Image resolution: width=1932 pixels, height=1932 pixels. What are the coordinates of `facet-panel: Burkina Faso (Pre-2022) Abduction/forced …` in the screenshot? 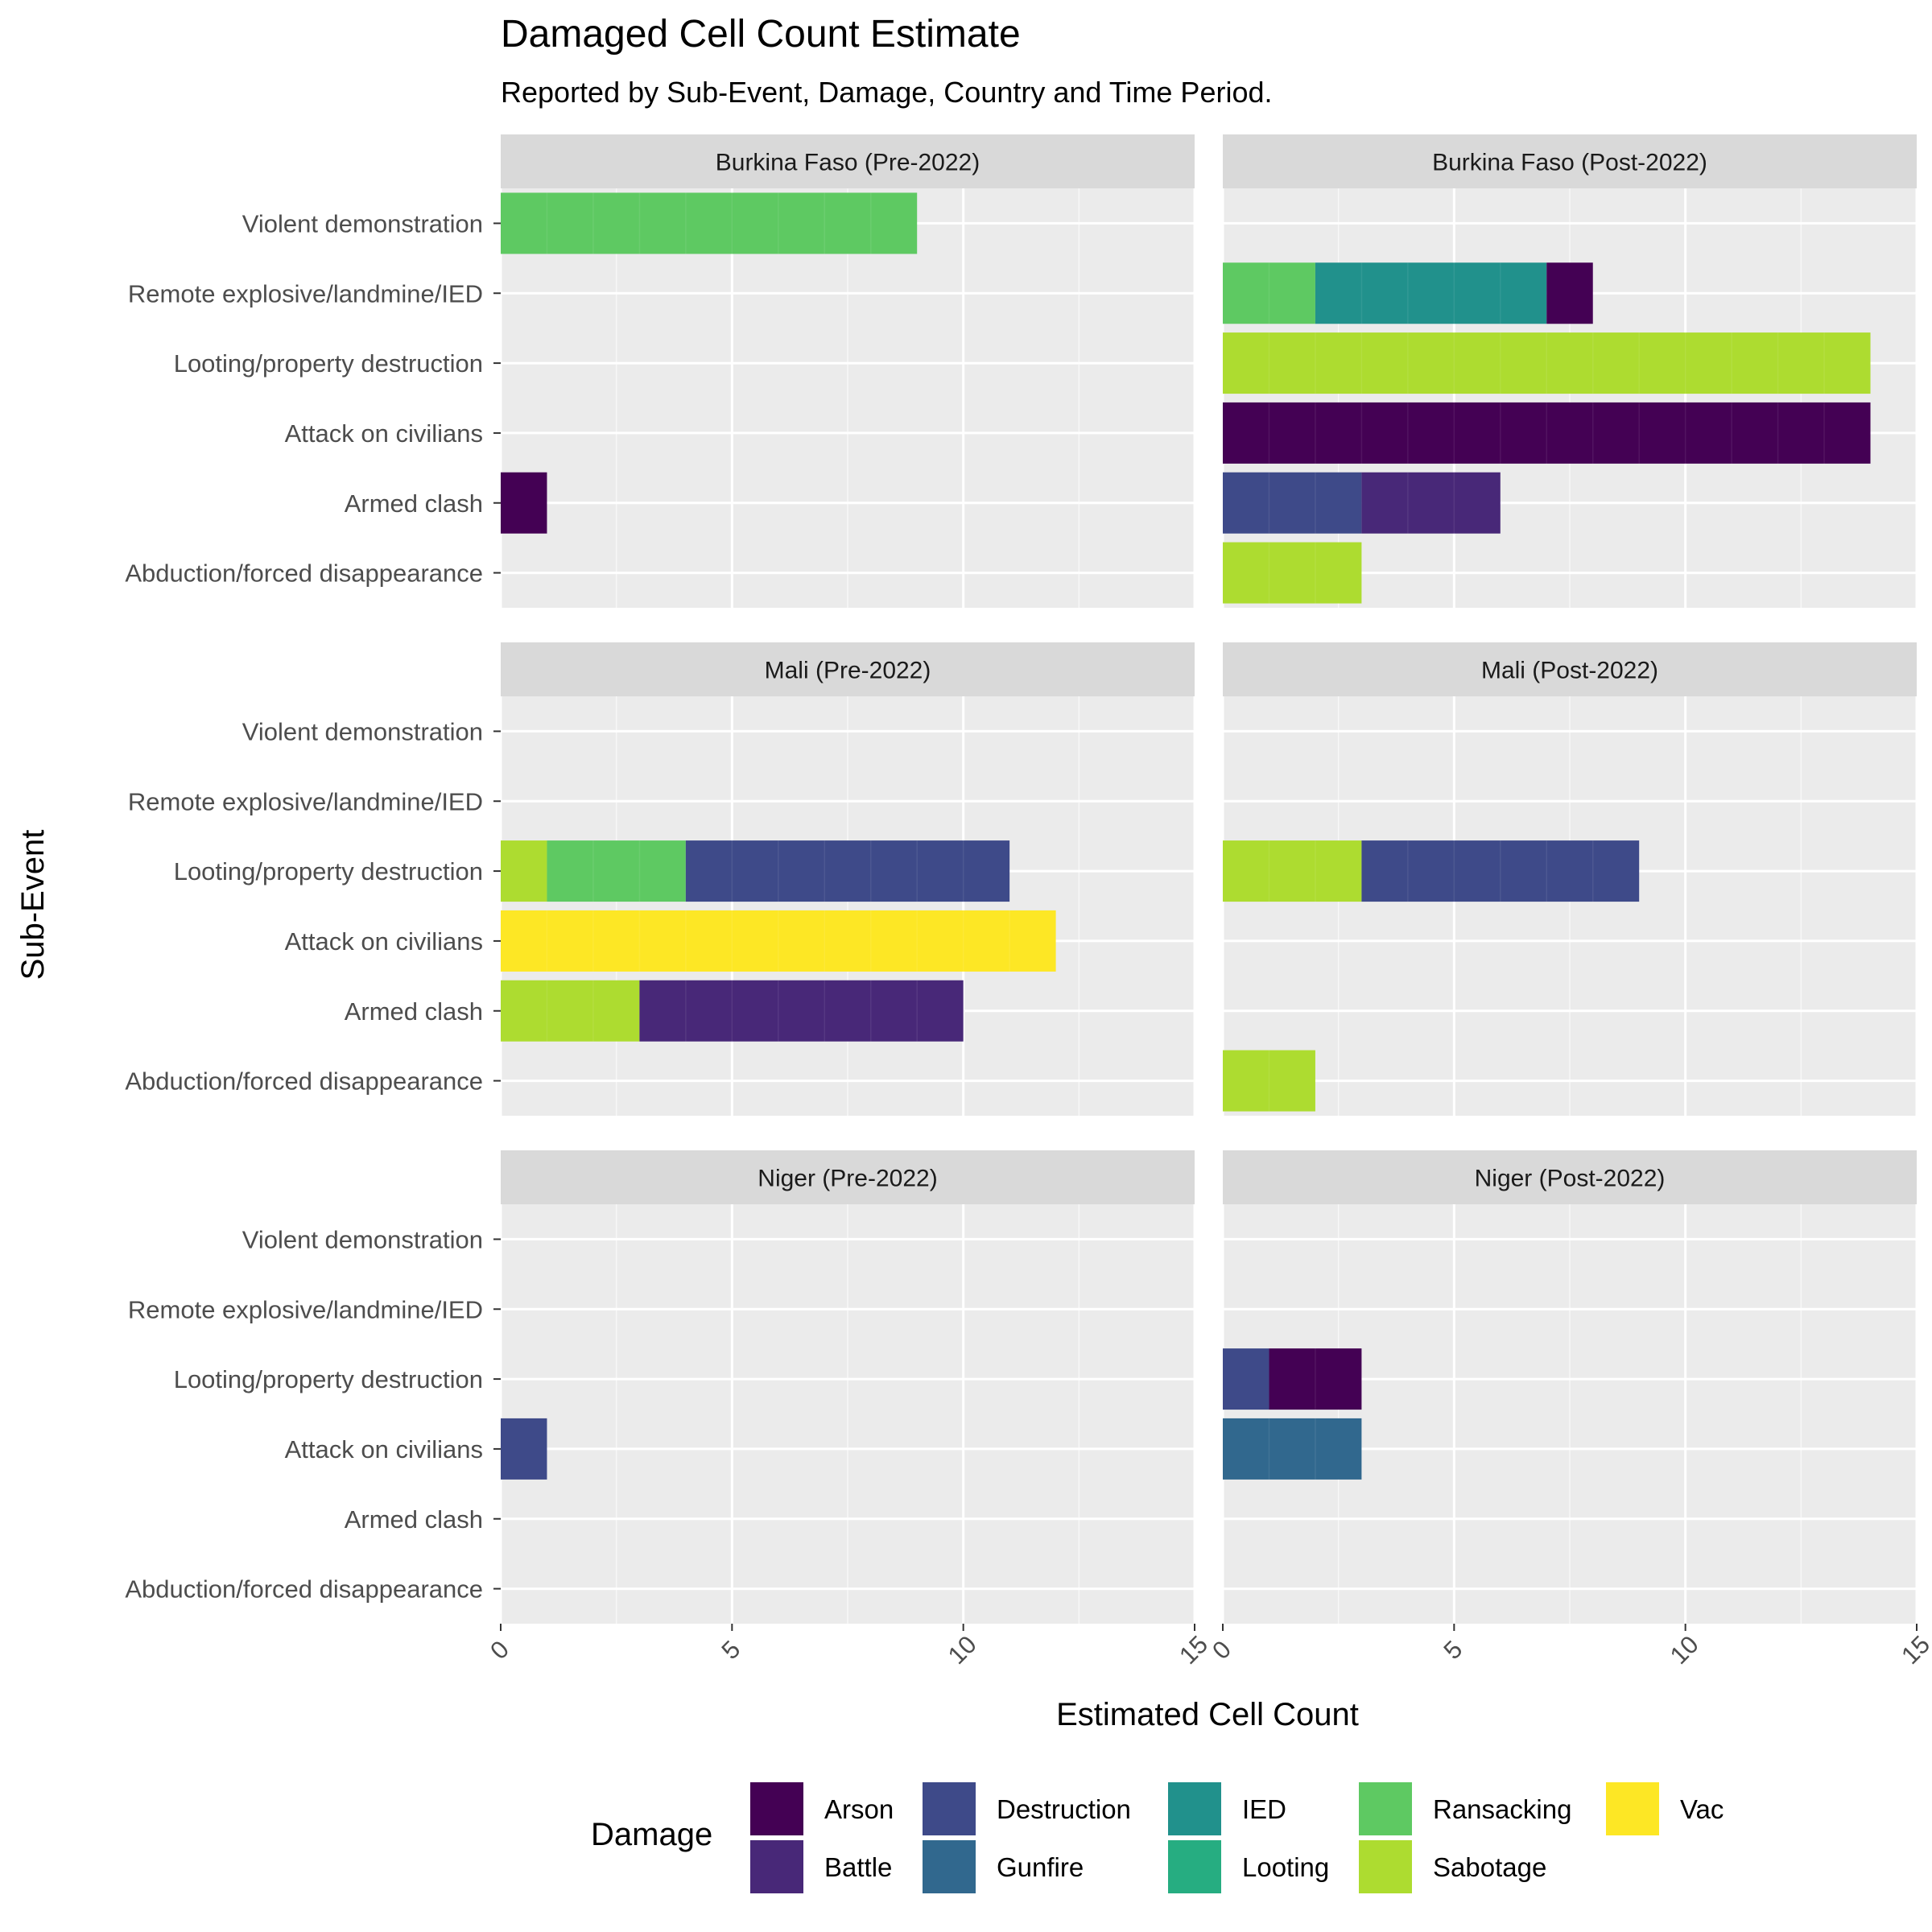 It's located at (660, 371).